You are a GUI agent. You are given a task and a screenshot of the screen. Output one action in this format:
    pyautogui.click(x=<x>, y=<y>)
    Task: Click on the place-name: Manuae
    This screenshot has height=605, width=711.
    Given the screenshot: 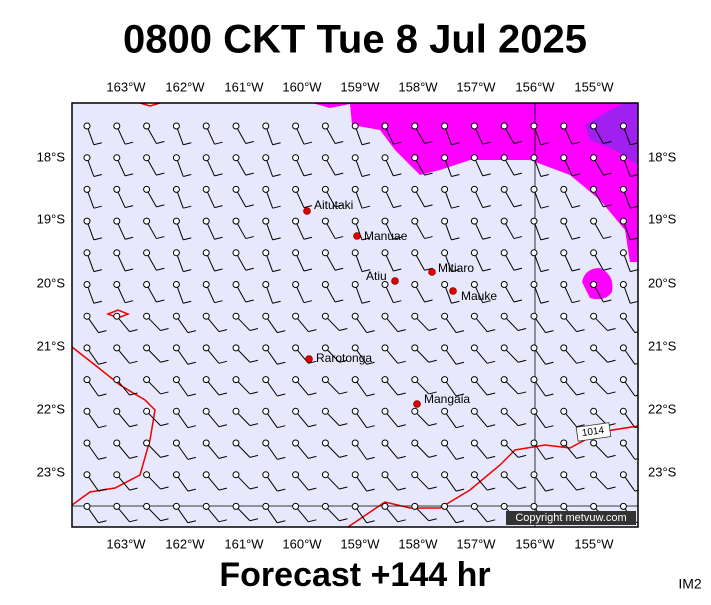 What is the action you would take?
    pyautogui.click(x=386, y=236)
    